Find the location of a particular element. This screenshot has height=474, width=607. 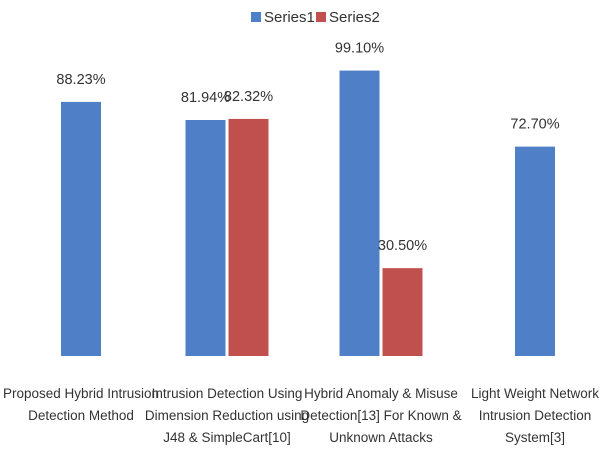

legend-label-series2: Series2 is located at coordinates (354, 17).